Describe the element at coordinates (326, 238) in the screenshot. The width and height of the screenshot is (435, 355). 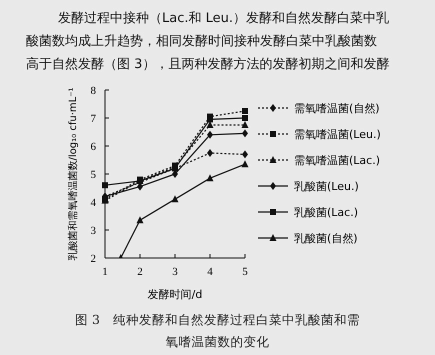
I see `legend-label: 乳酸菌(自然)` at that location.